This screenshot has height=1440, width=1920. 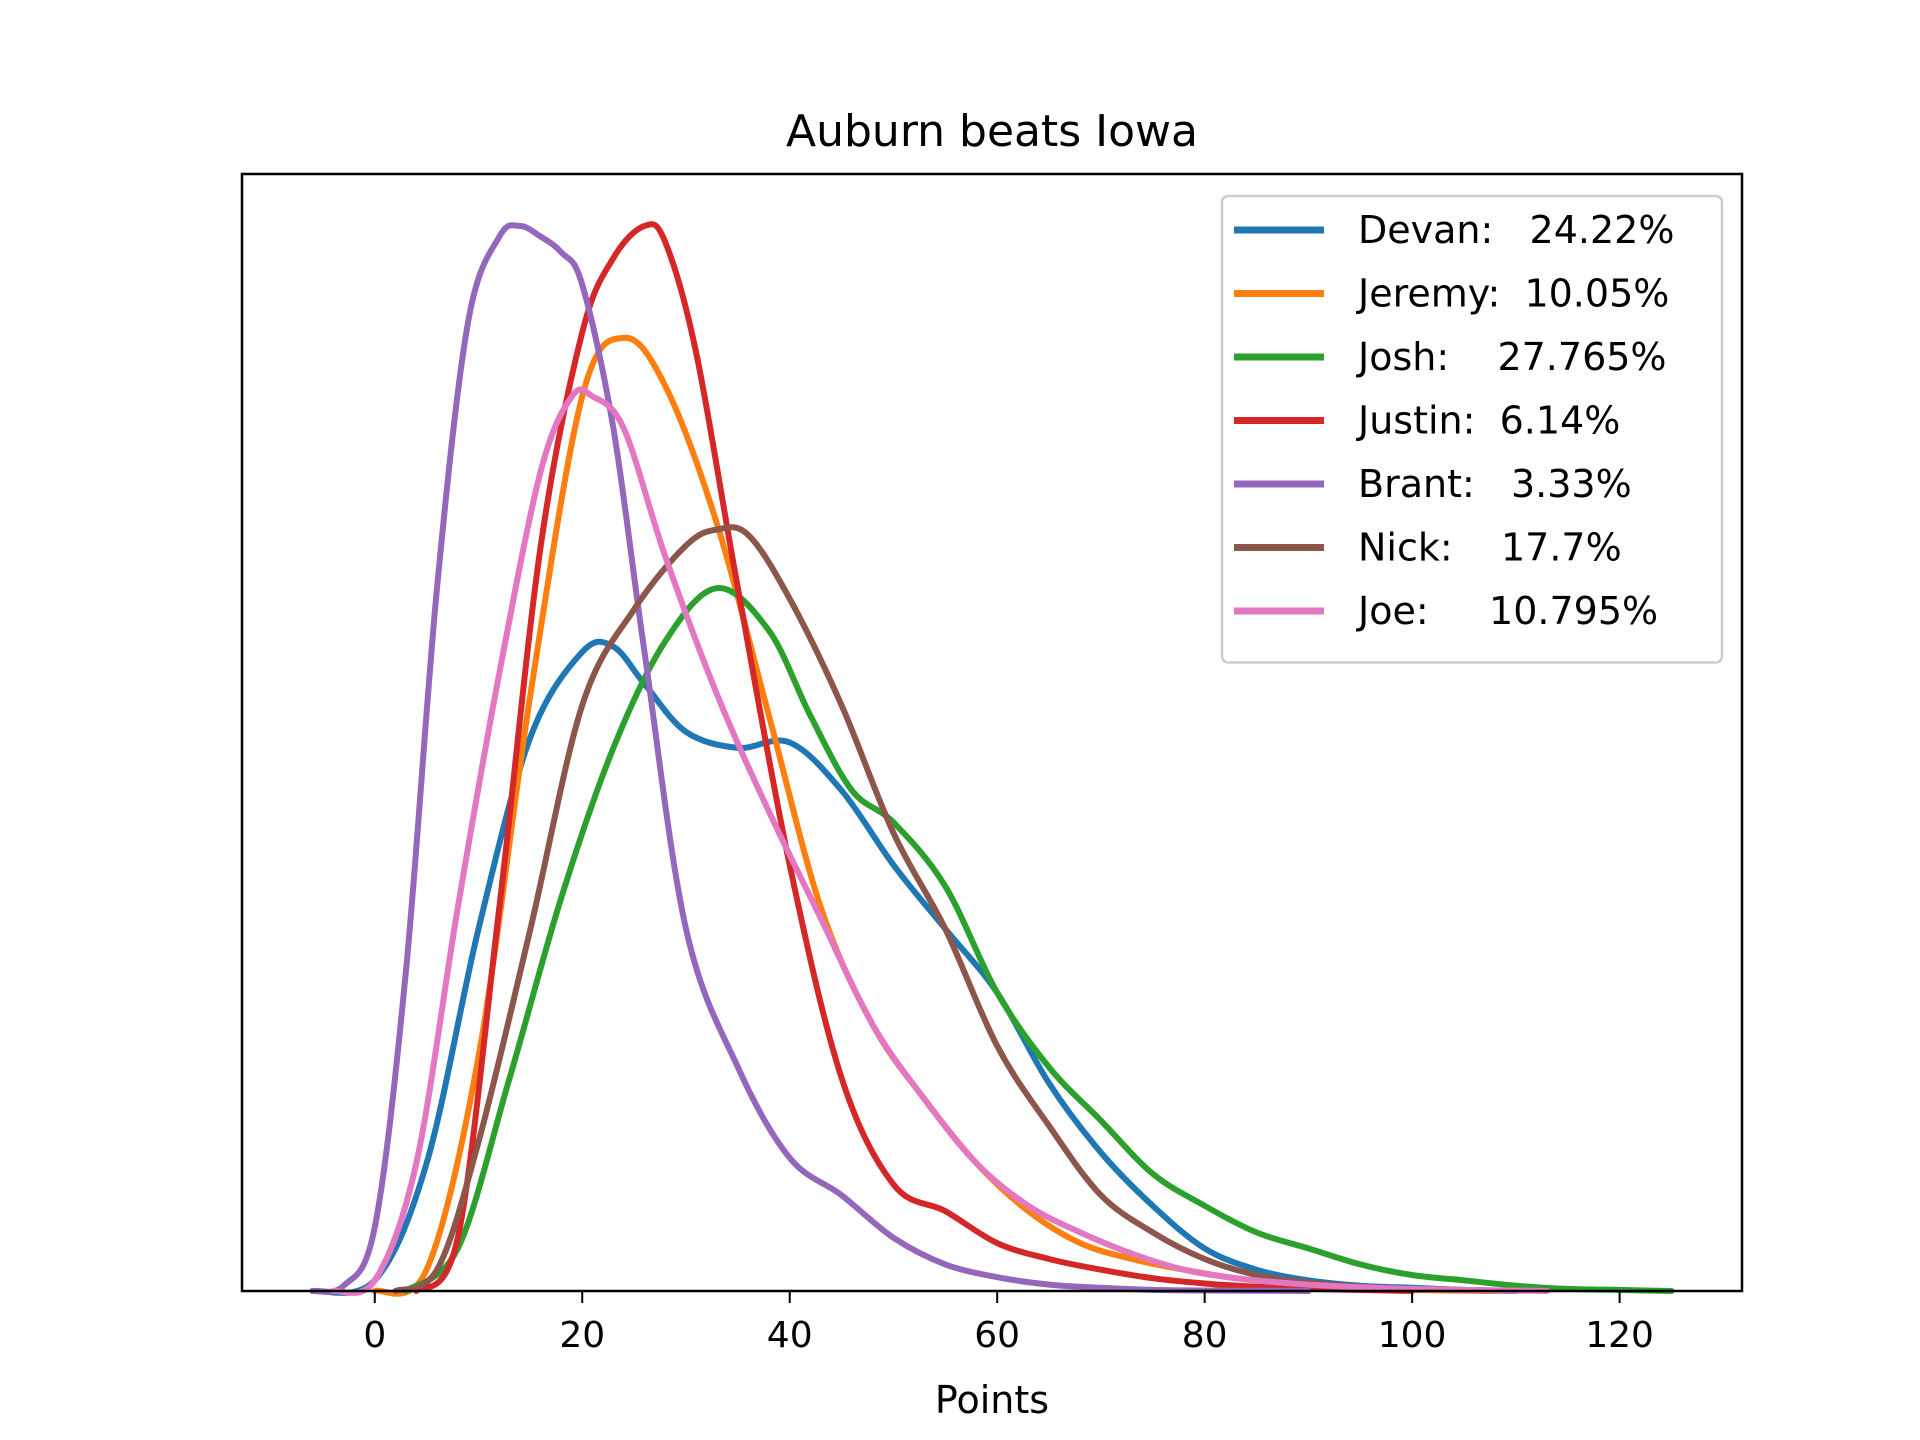 I want to click on legend-label: Joe: 10.795%, so click(x=1507, y=611).